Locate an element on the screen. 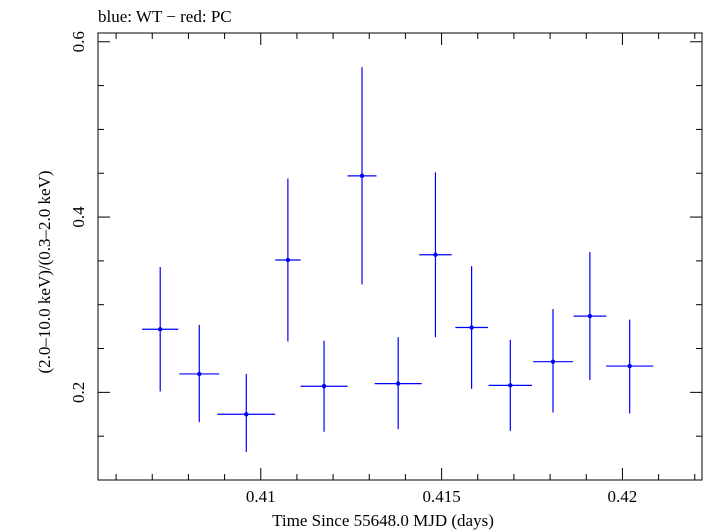  chart-title: blue: WT − red: PC is located at coordinates (165, 16).